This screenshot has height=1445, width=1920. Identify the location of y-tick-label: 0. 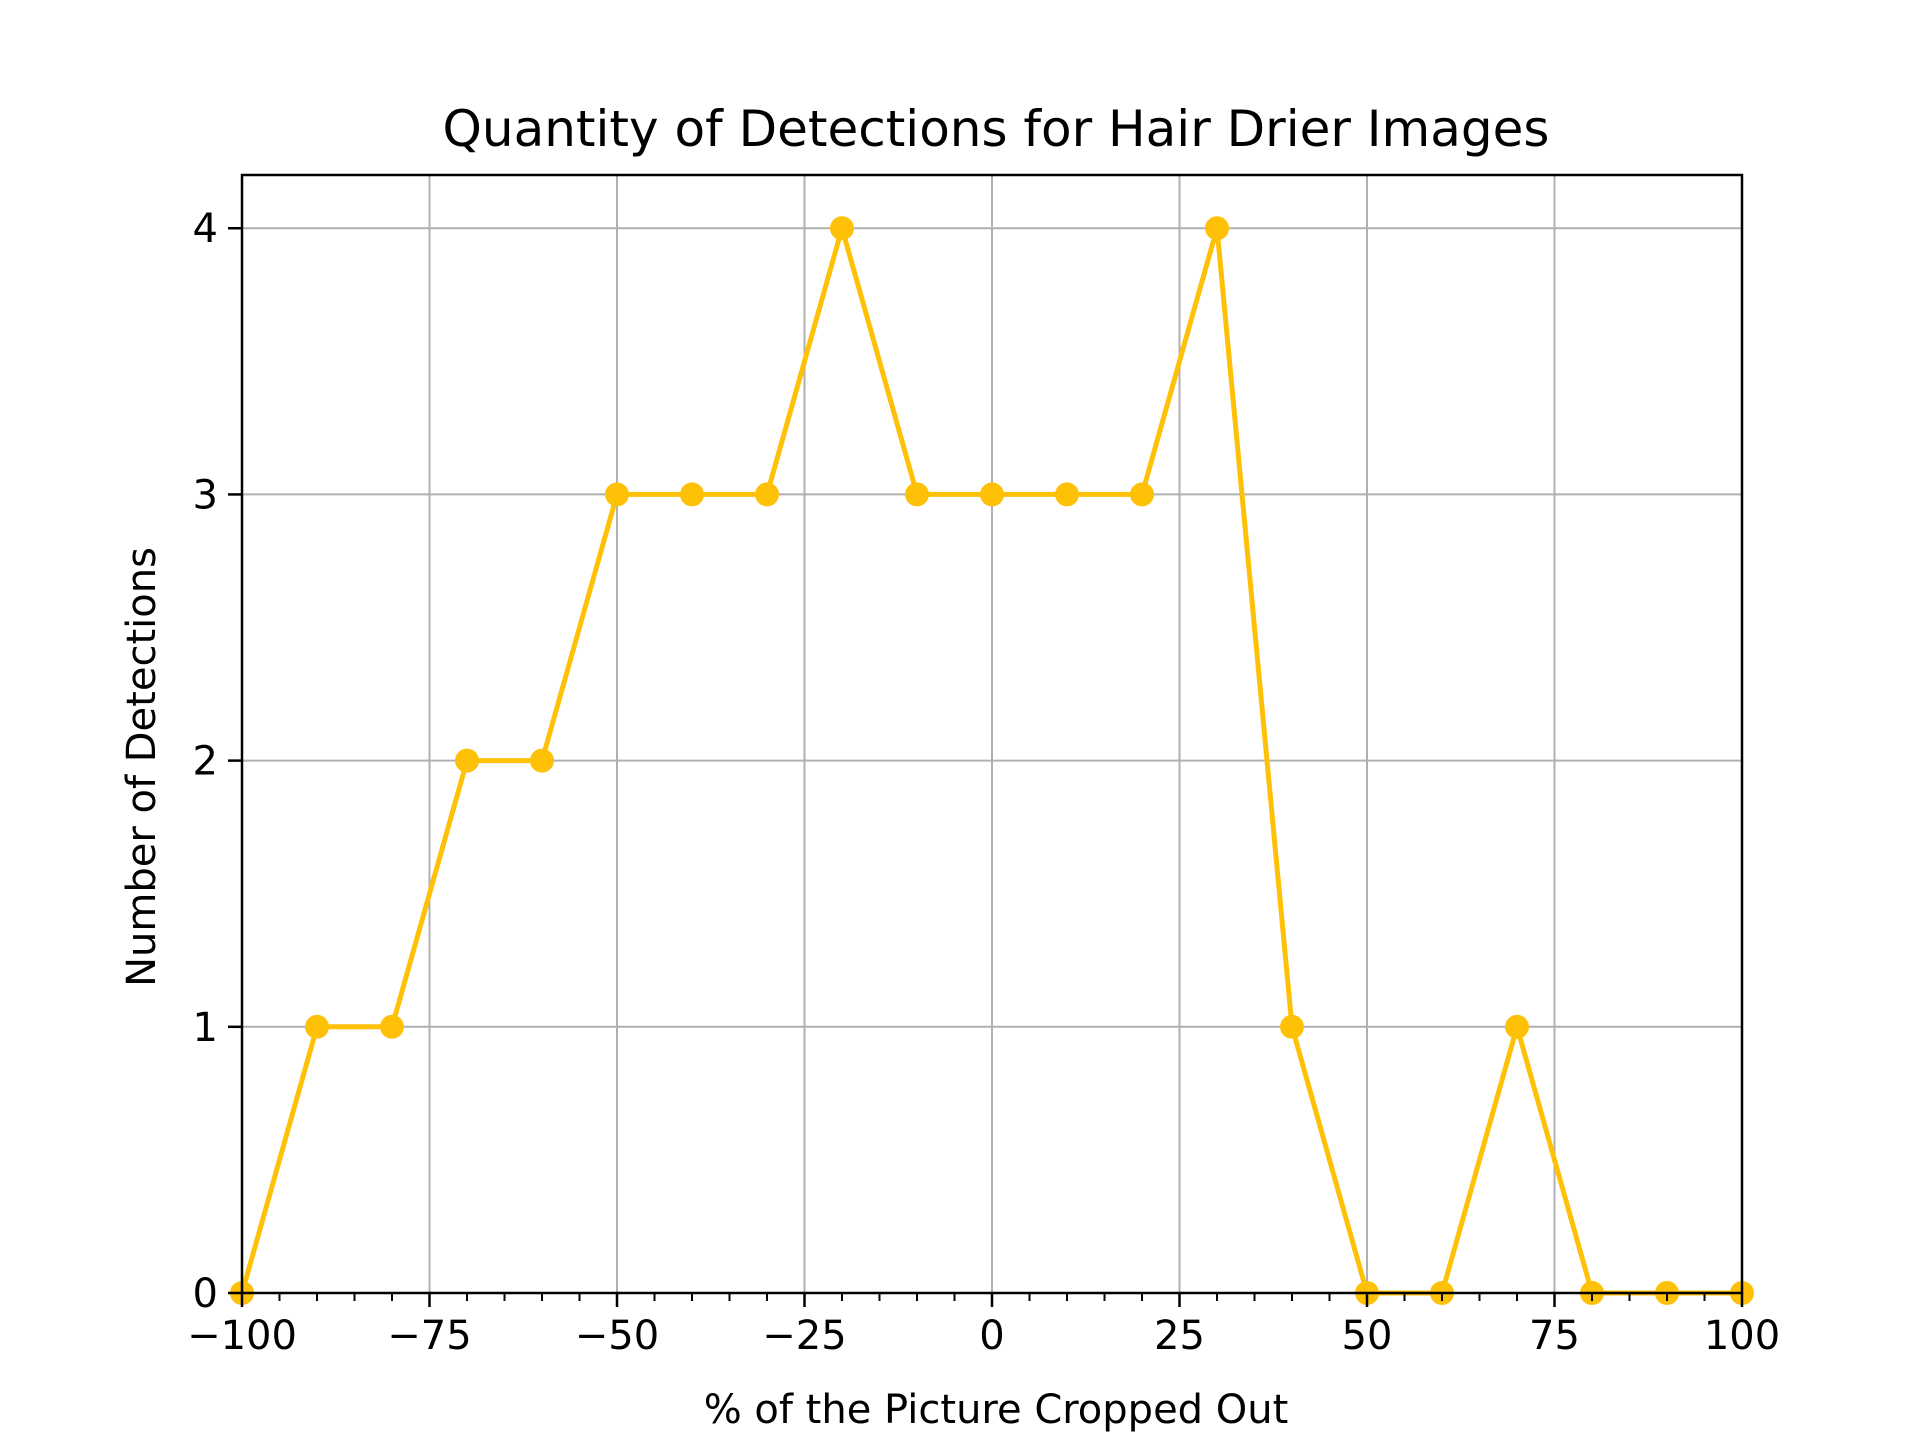
(205, 1294).